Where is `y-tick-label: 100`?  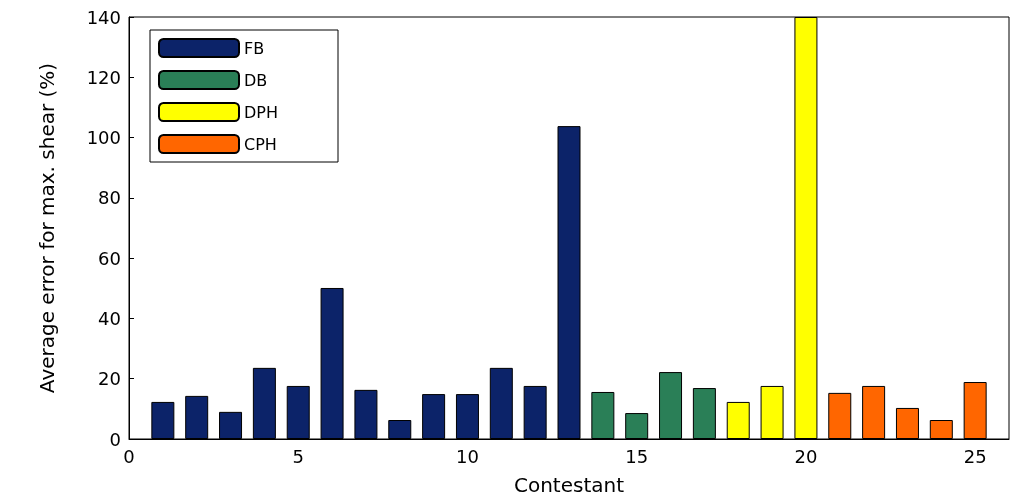 y-tick-label: 100 is located at coordinates (103, 138).